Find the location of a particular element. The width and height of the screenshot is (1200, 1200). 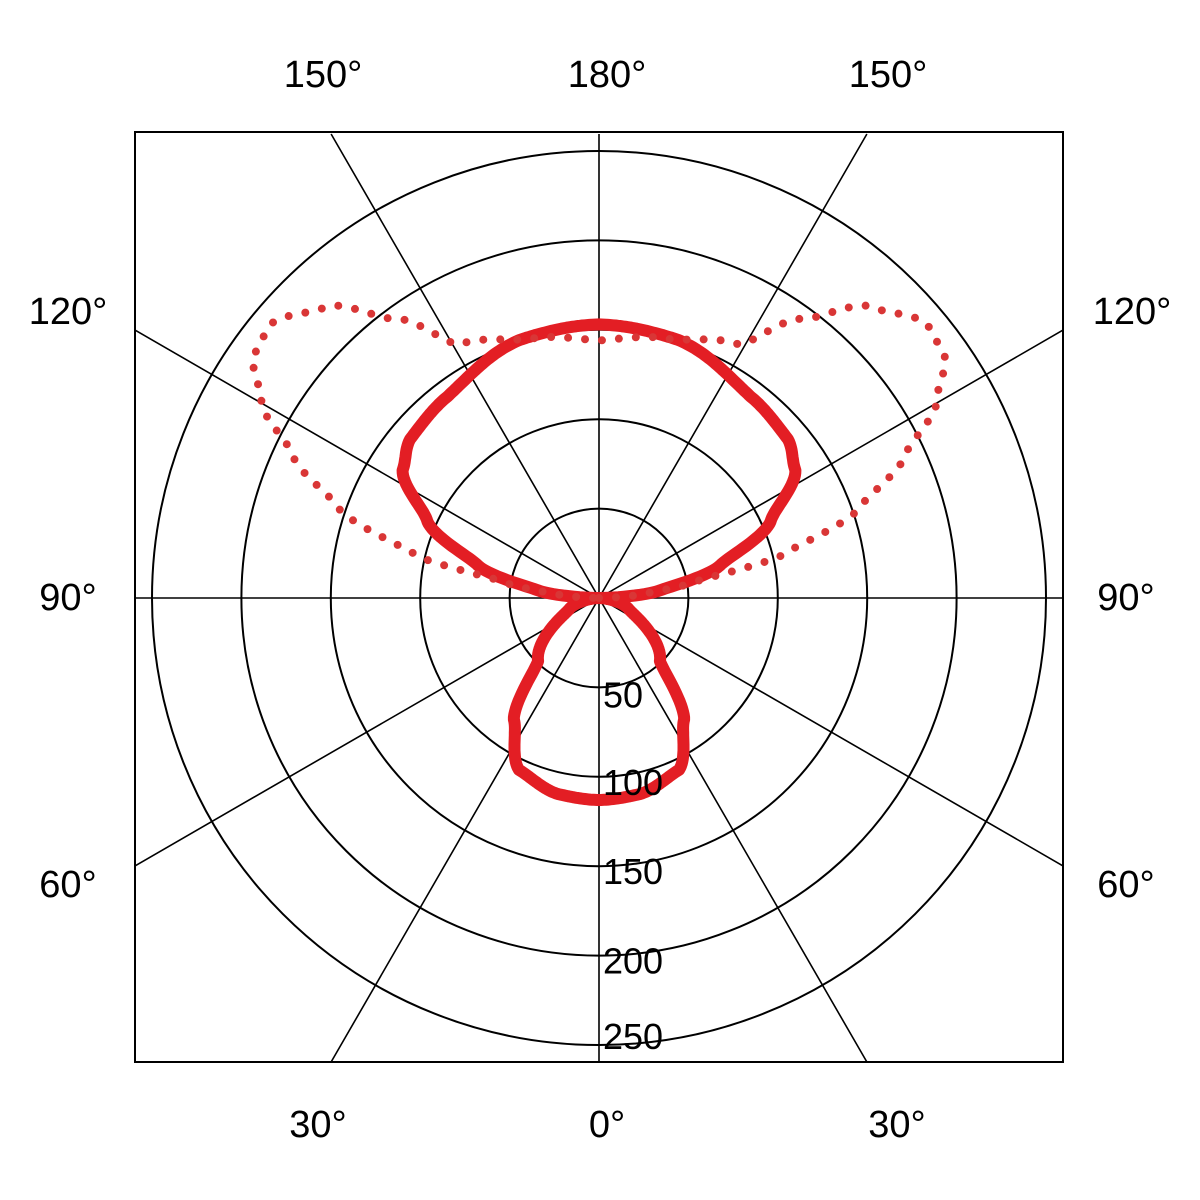

radial-tick-labels: 50 100 150 200 250 is located at coordinates (633, 865).